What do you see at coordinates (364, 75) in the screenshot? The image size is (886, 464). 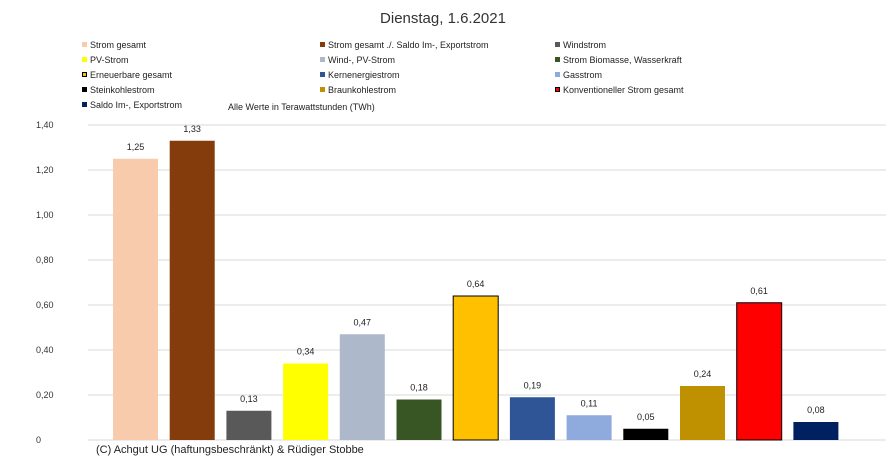 I see `legend-label: Kernenergiestrom` at bounding box center [364, 75].